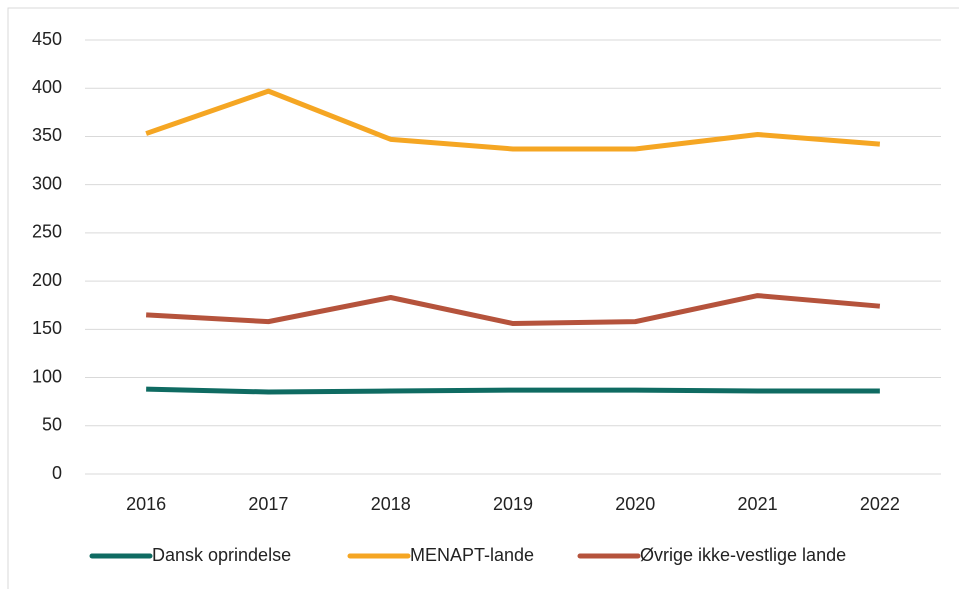 The image size is (959, 589). I want to click on y-tick-label: 400, so click(47, 87).